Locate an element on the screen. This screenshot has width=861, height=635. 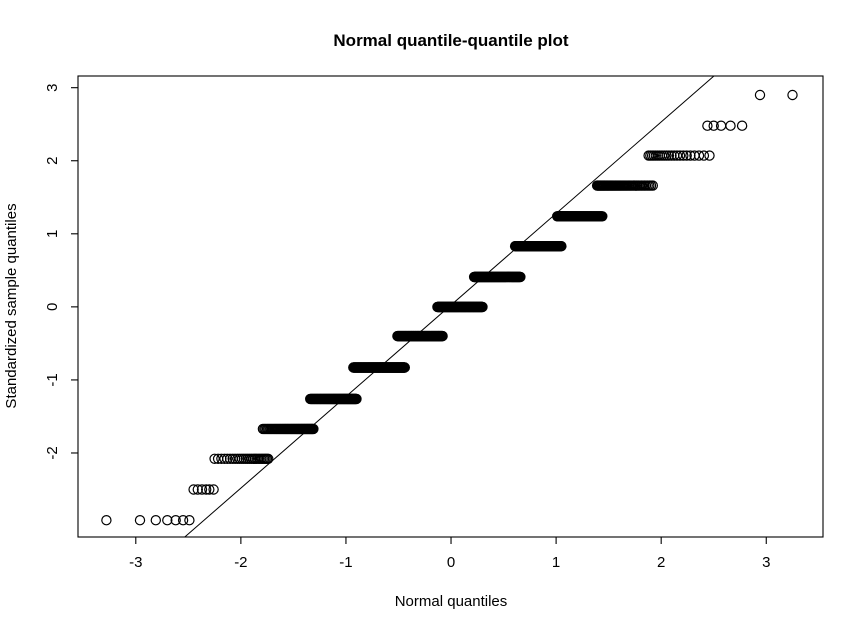
x-axis-tick-label: -2 is located at coordinates (240, 562).